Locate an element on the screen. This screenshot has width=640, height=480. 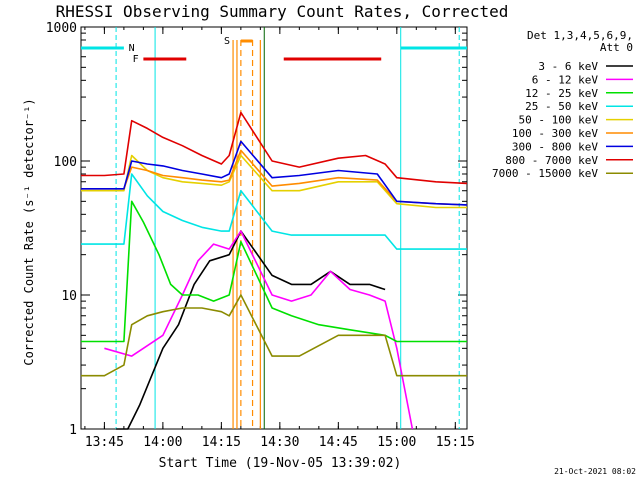
legend-label: 50 - 100 keV is located at coordinates (559, 120).